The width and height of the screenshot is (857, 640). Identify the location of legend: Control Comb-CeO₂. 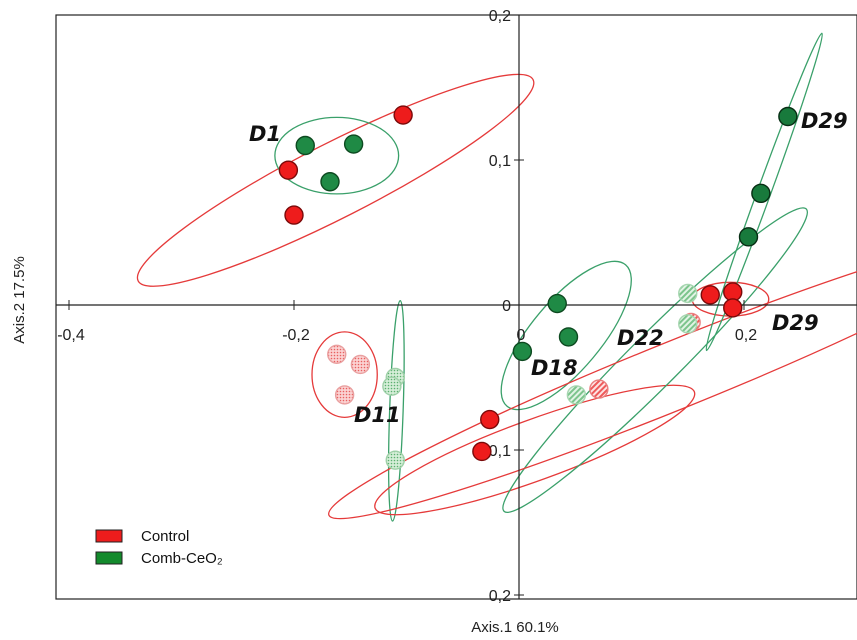
(159, 547).